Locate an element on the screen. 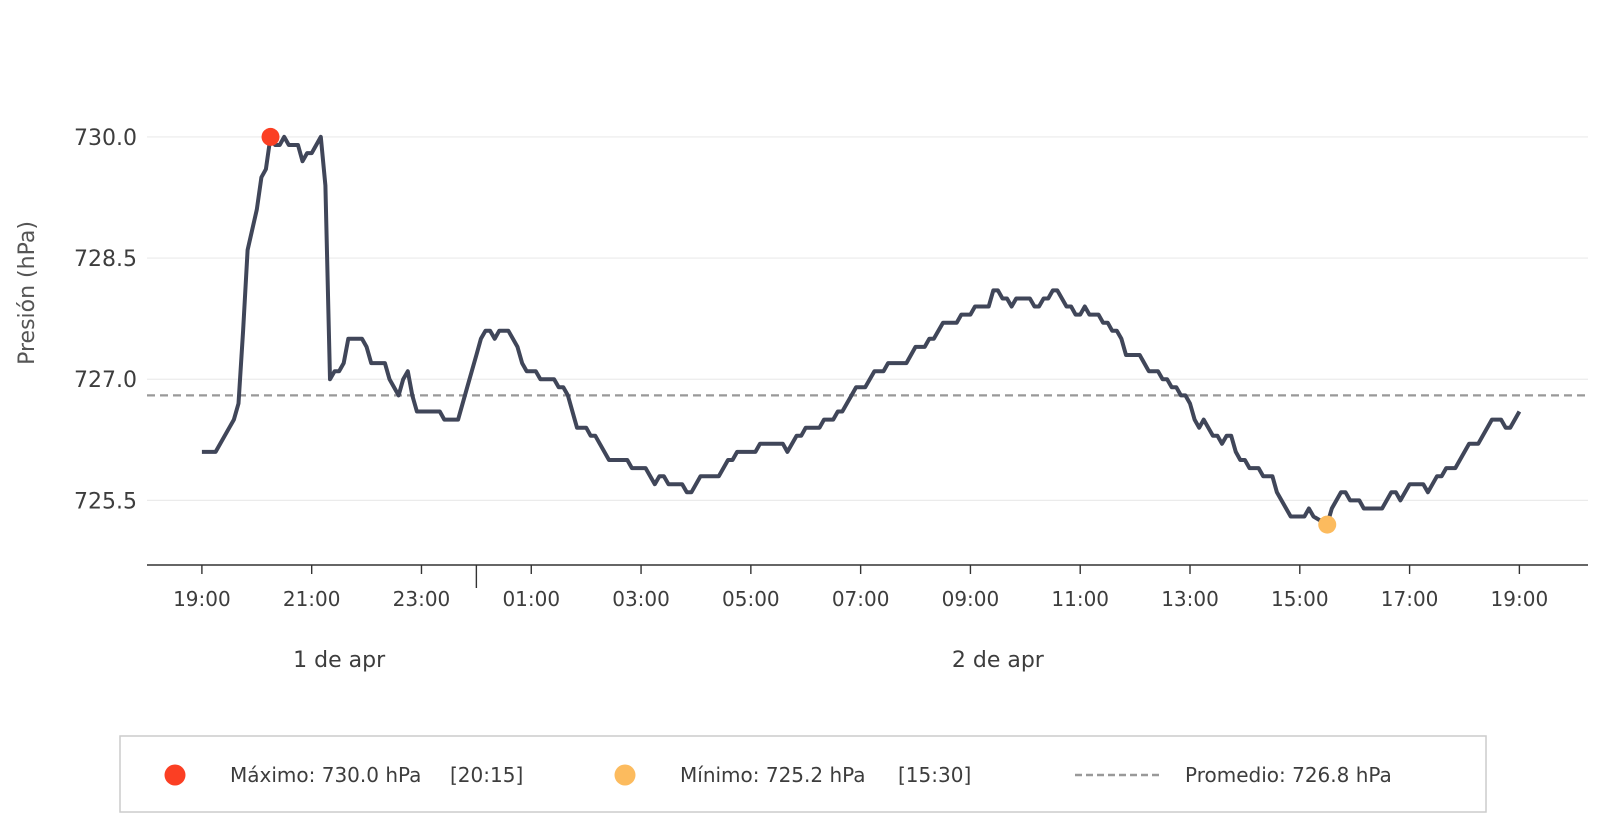  y-tick-label: 727.0 is located at coordinates (105, 380).